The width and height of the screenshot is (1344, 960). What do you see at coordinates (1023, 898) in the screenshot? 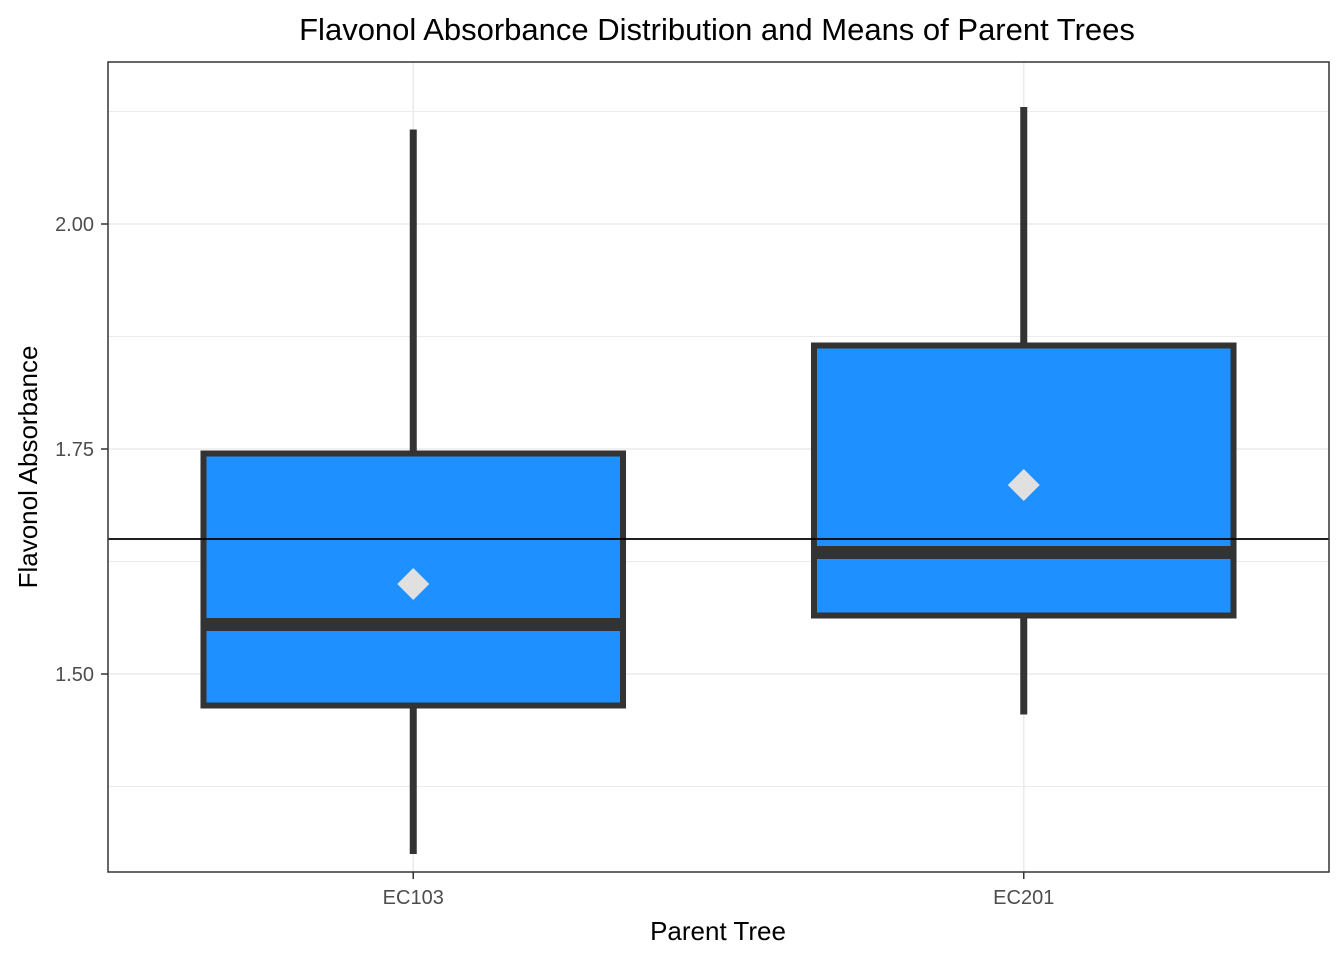
I see `x-tick-label: EC201` at bounding box center [1023, 898].